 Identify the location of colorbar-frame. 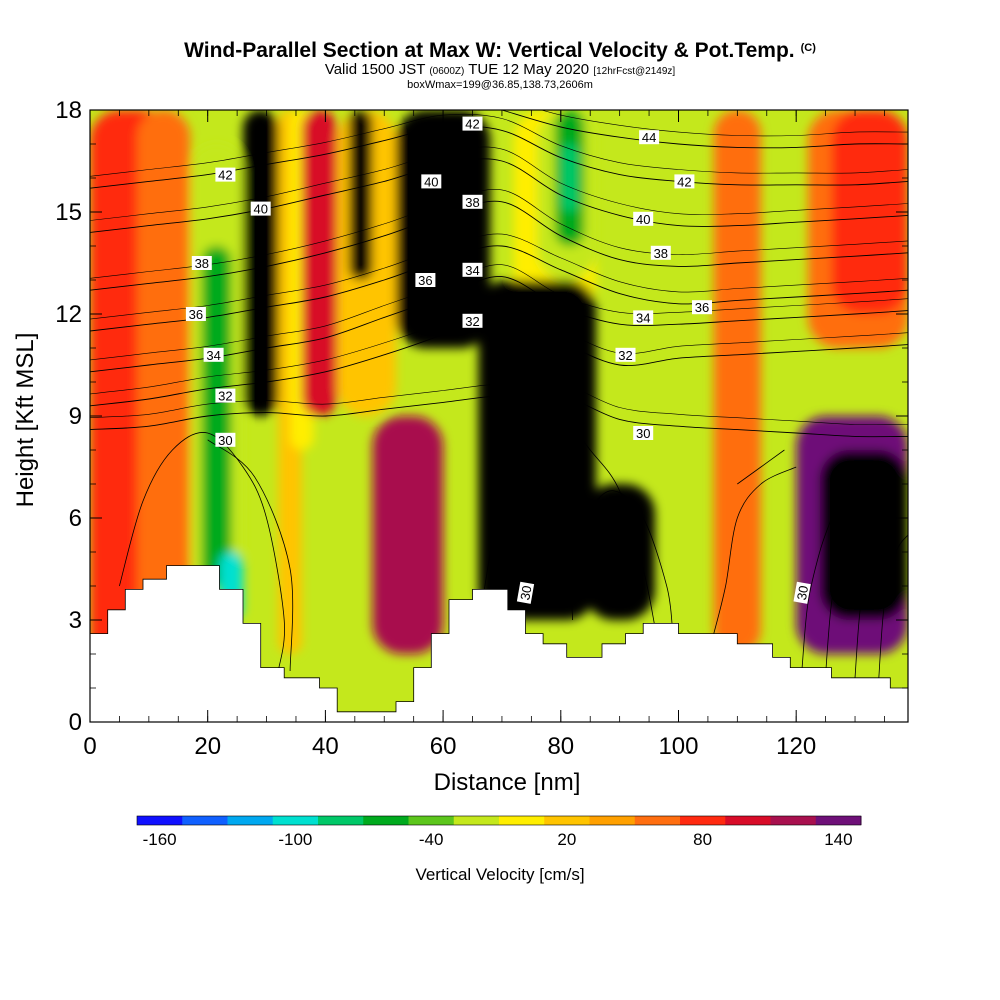
(499, 820).